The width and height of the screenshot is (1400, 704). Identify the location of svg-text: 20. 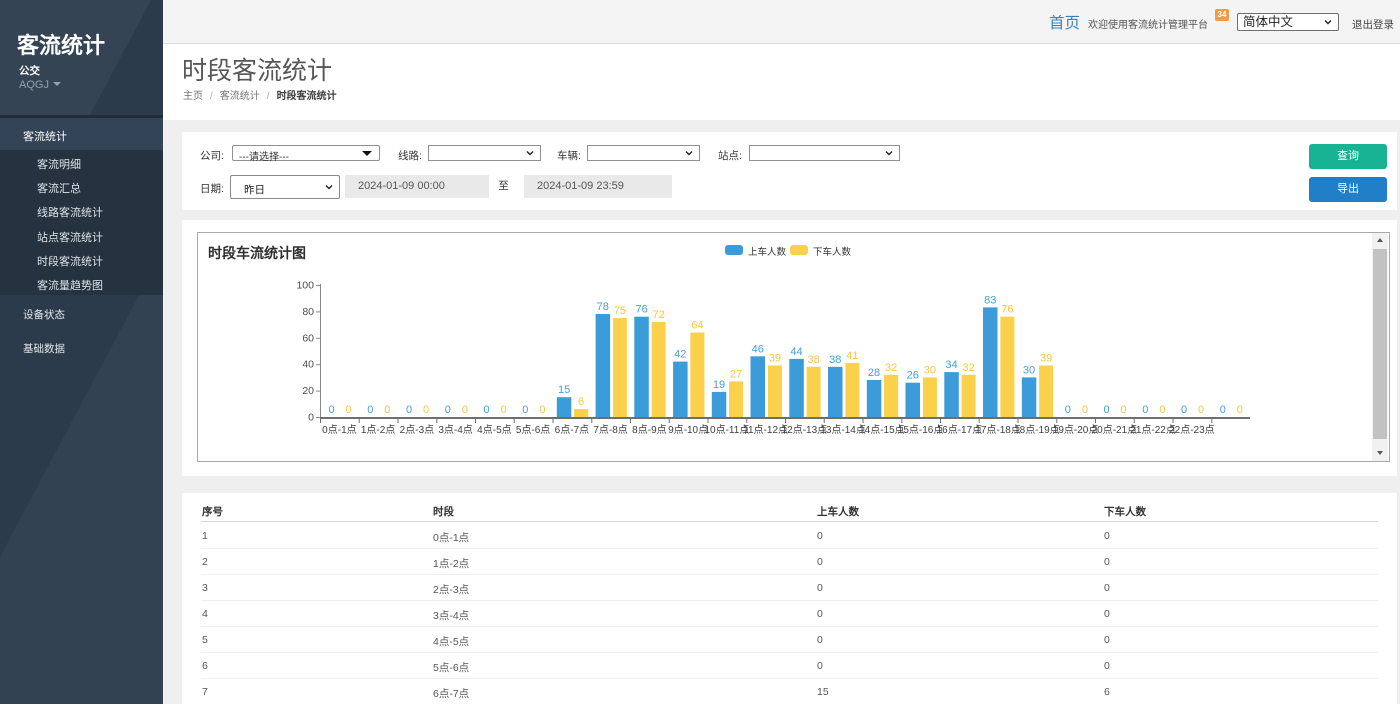
(308, 391).